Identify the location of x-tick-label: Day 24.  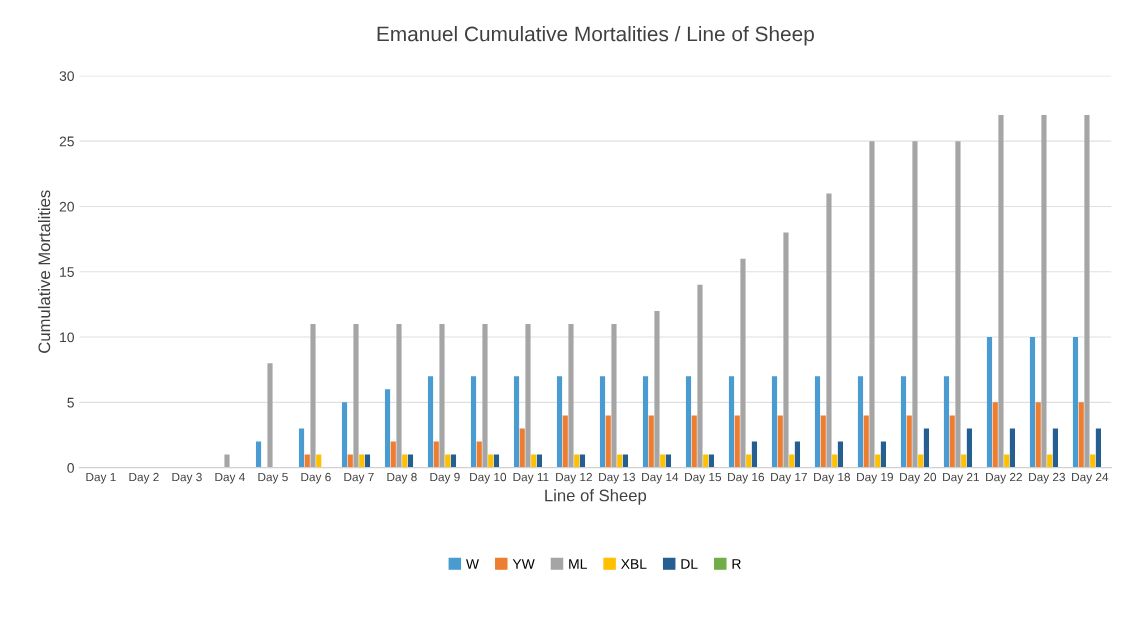
(1090, 478).